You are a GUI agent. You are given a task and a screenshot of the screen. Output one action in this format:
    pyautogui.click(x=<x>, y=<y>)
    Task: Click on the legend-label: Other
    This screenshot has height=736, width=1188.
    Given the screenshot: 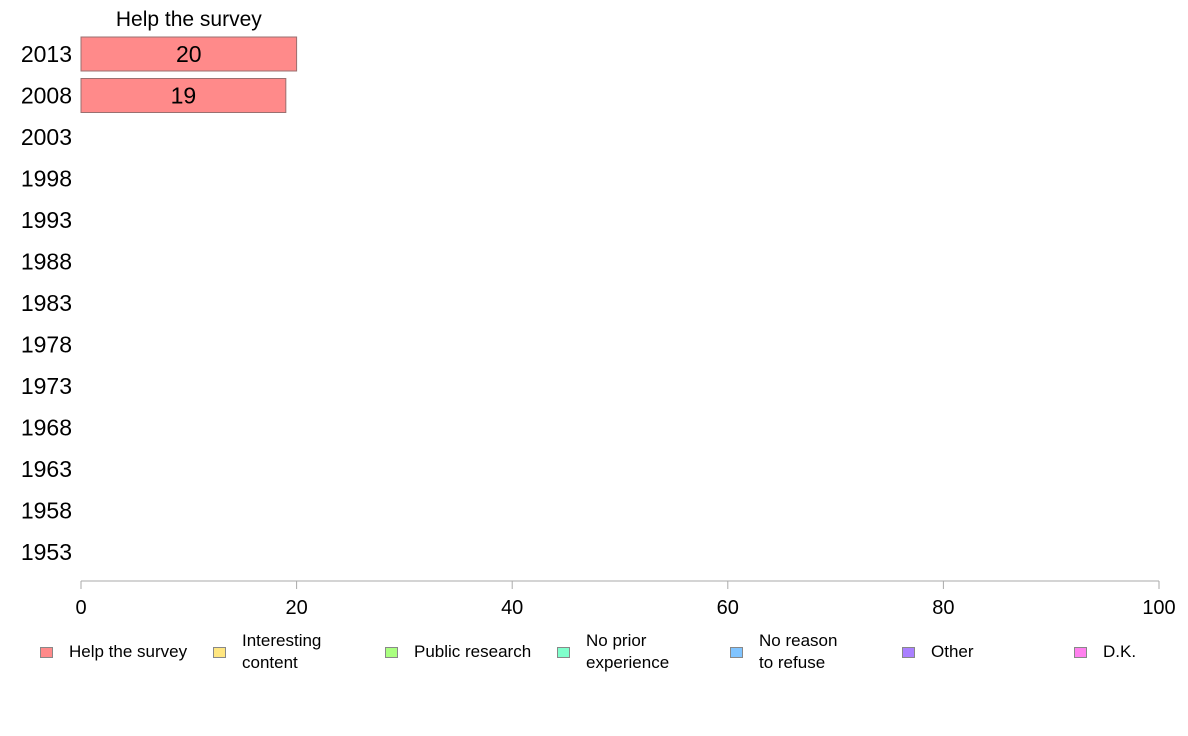 What is the action you would take?
    pyautogui.click(x=952, y=651)
    